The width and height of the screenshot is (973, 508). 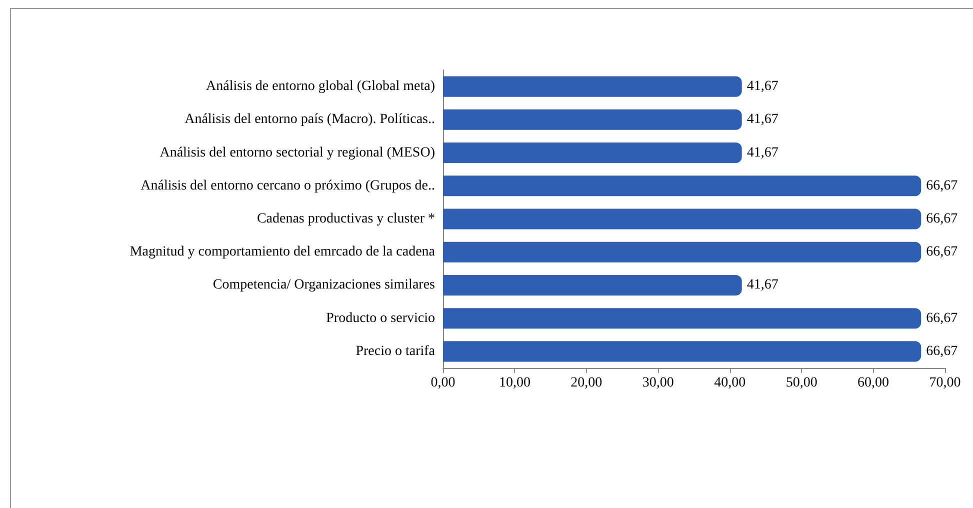 What do you see at coordinates (380, 318) in the screenshot?
I see `y-tick-label: Producto o servicio` at bounding box center [380, 318].